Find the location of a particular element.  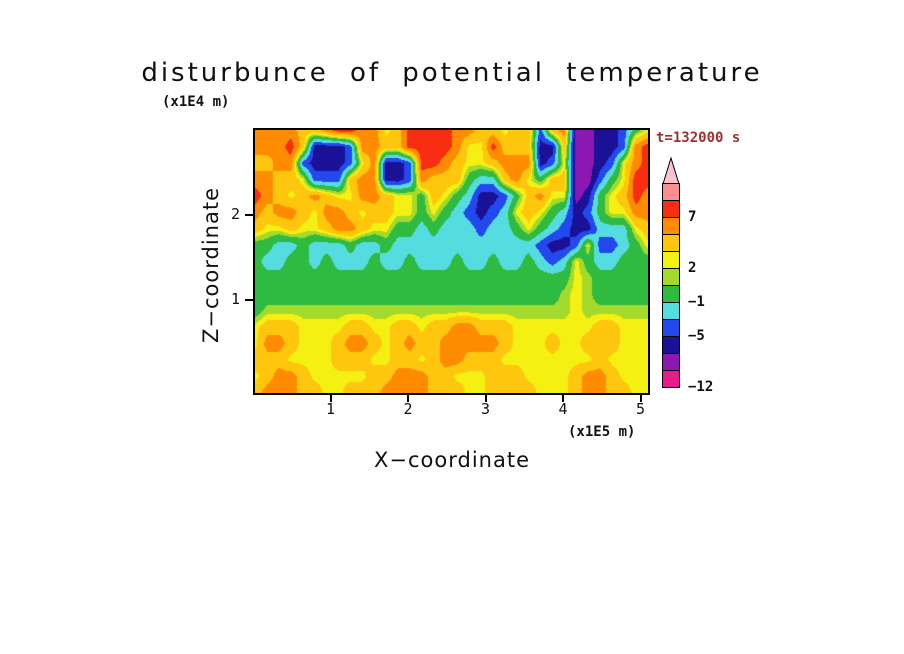

x-tick-label: 1 is located at coordinates (330, 409).